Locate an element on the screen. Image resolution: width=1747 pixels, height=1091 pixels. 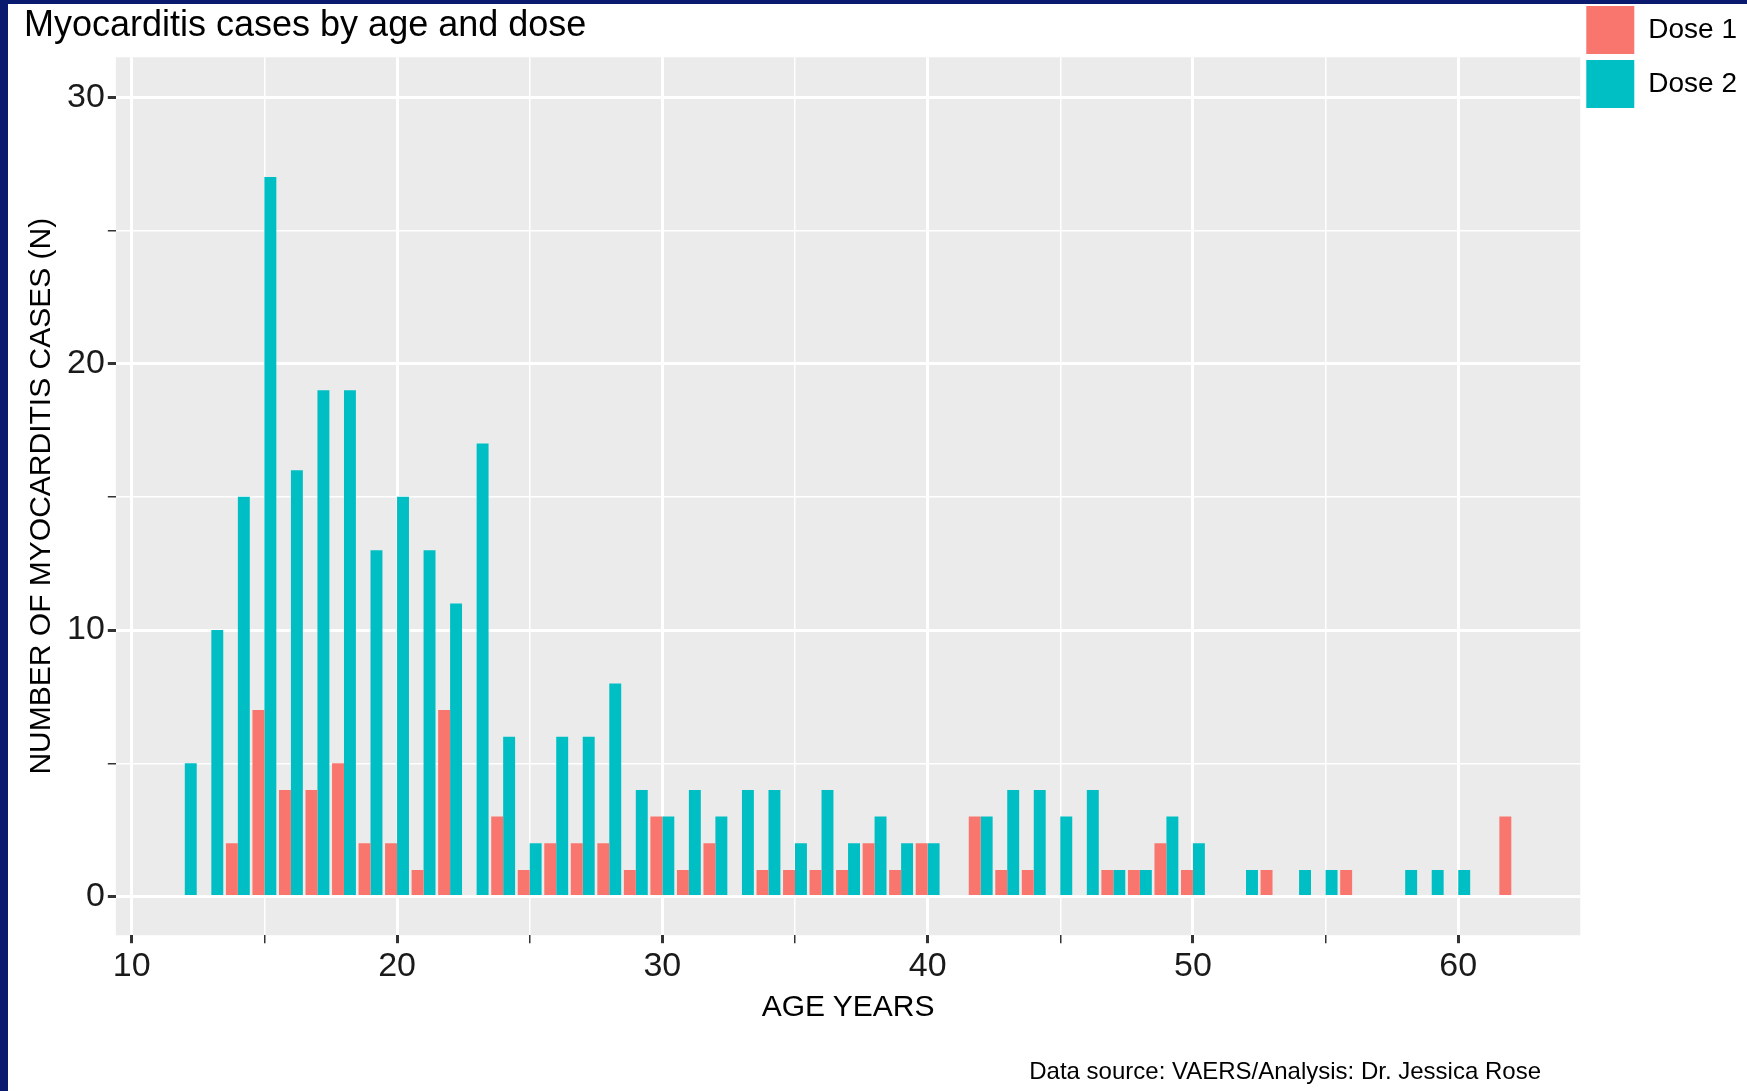
y-tick-label: 10 is located at coordinates (85, 627).